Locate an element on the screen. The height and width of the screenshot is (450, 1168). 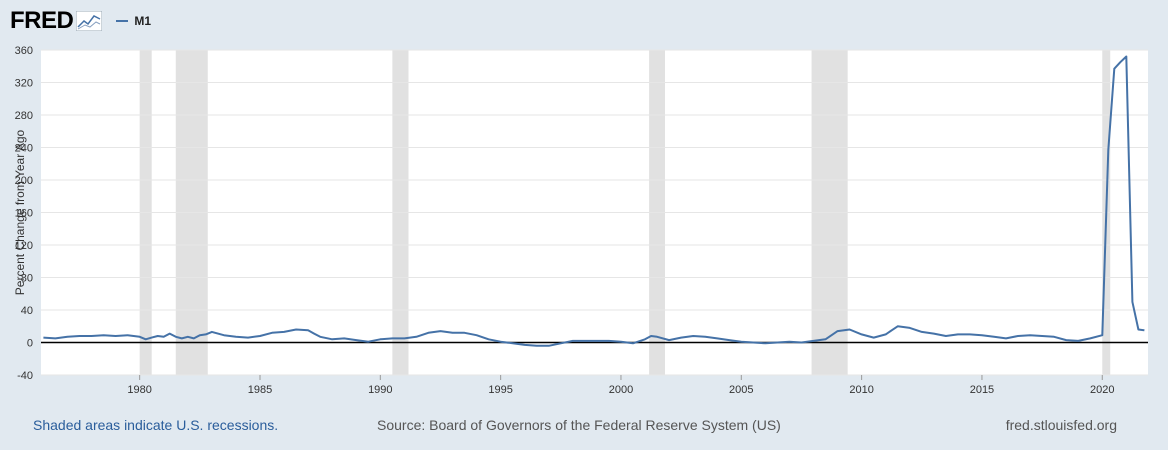
x-tick-label: 2005 is located at coordinates (741, 390).